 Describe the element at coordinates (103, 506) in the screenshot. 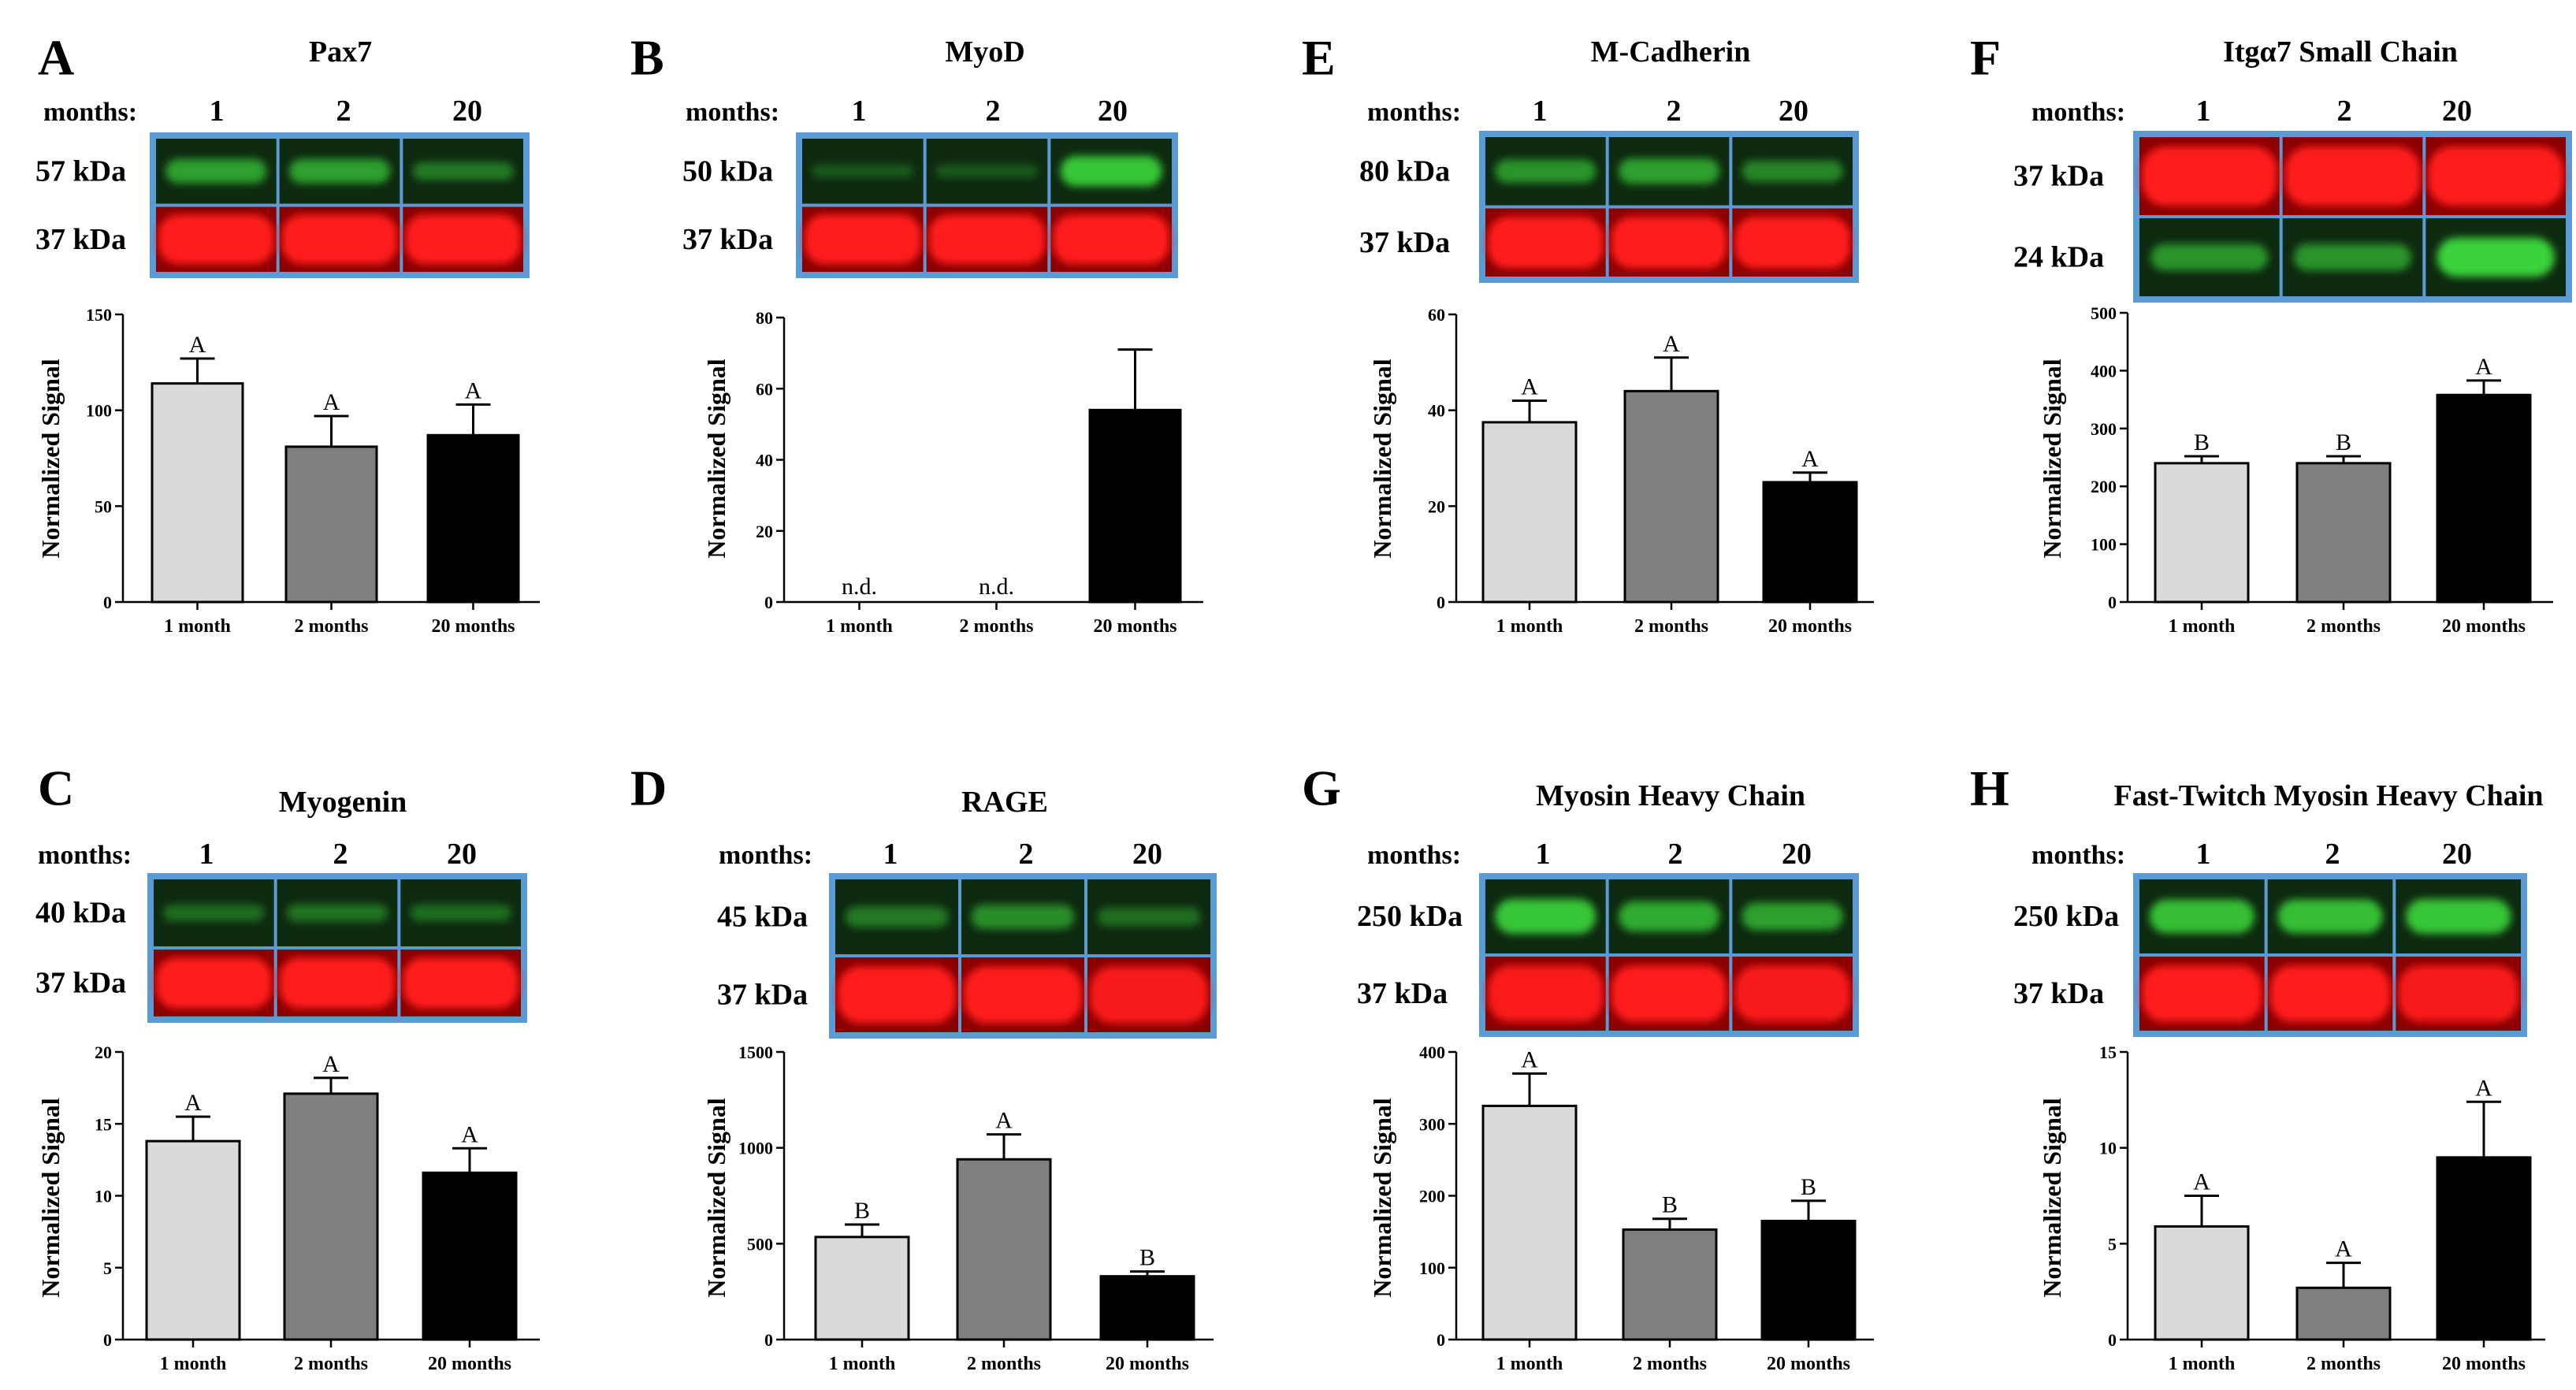

I see `y-tick-label: 50` at that location.